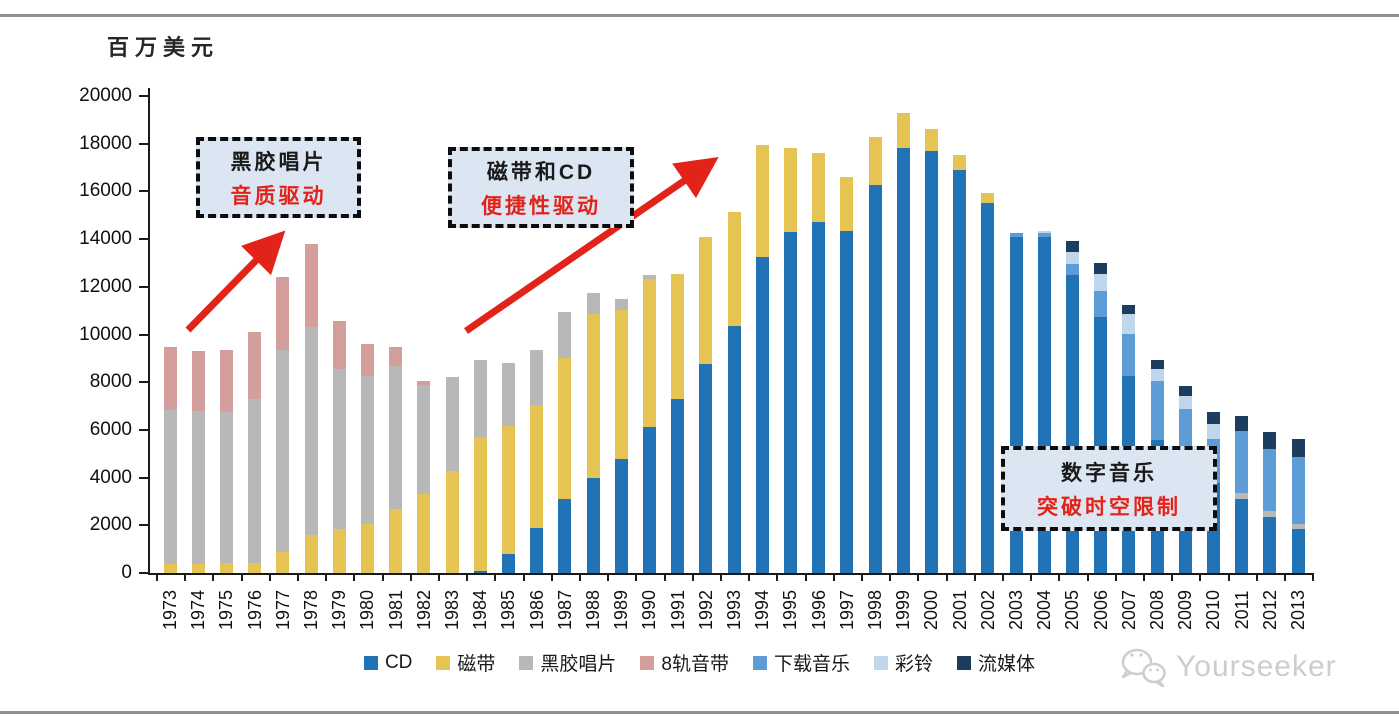 The height and width of the screenshot is (728, 1399). I want to click on watermark: Yourseeker, so click(1227, 667).